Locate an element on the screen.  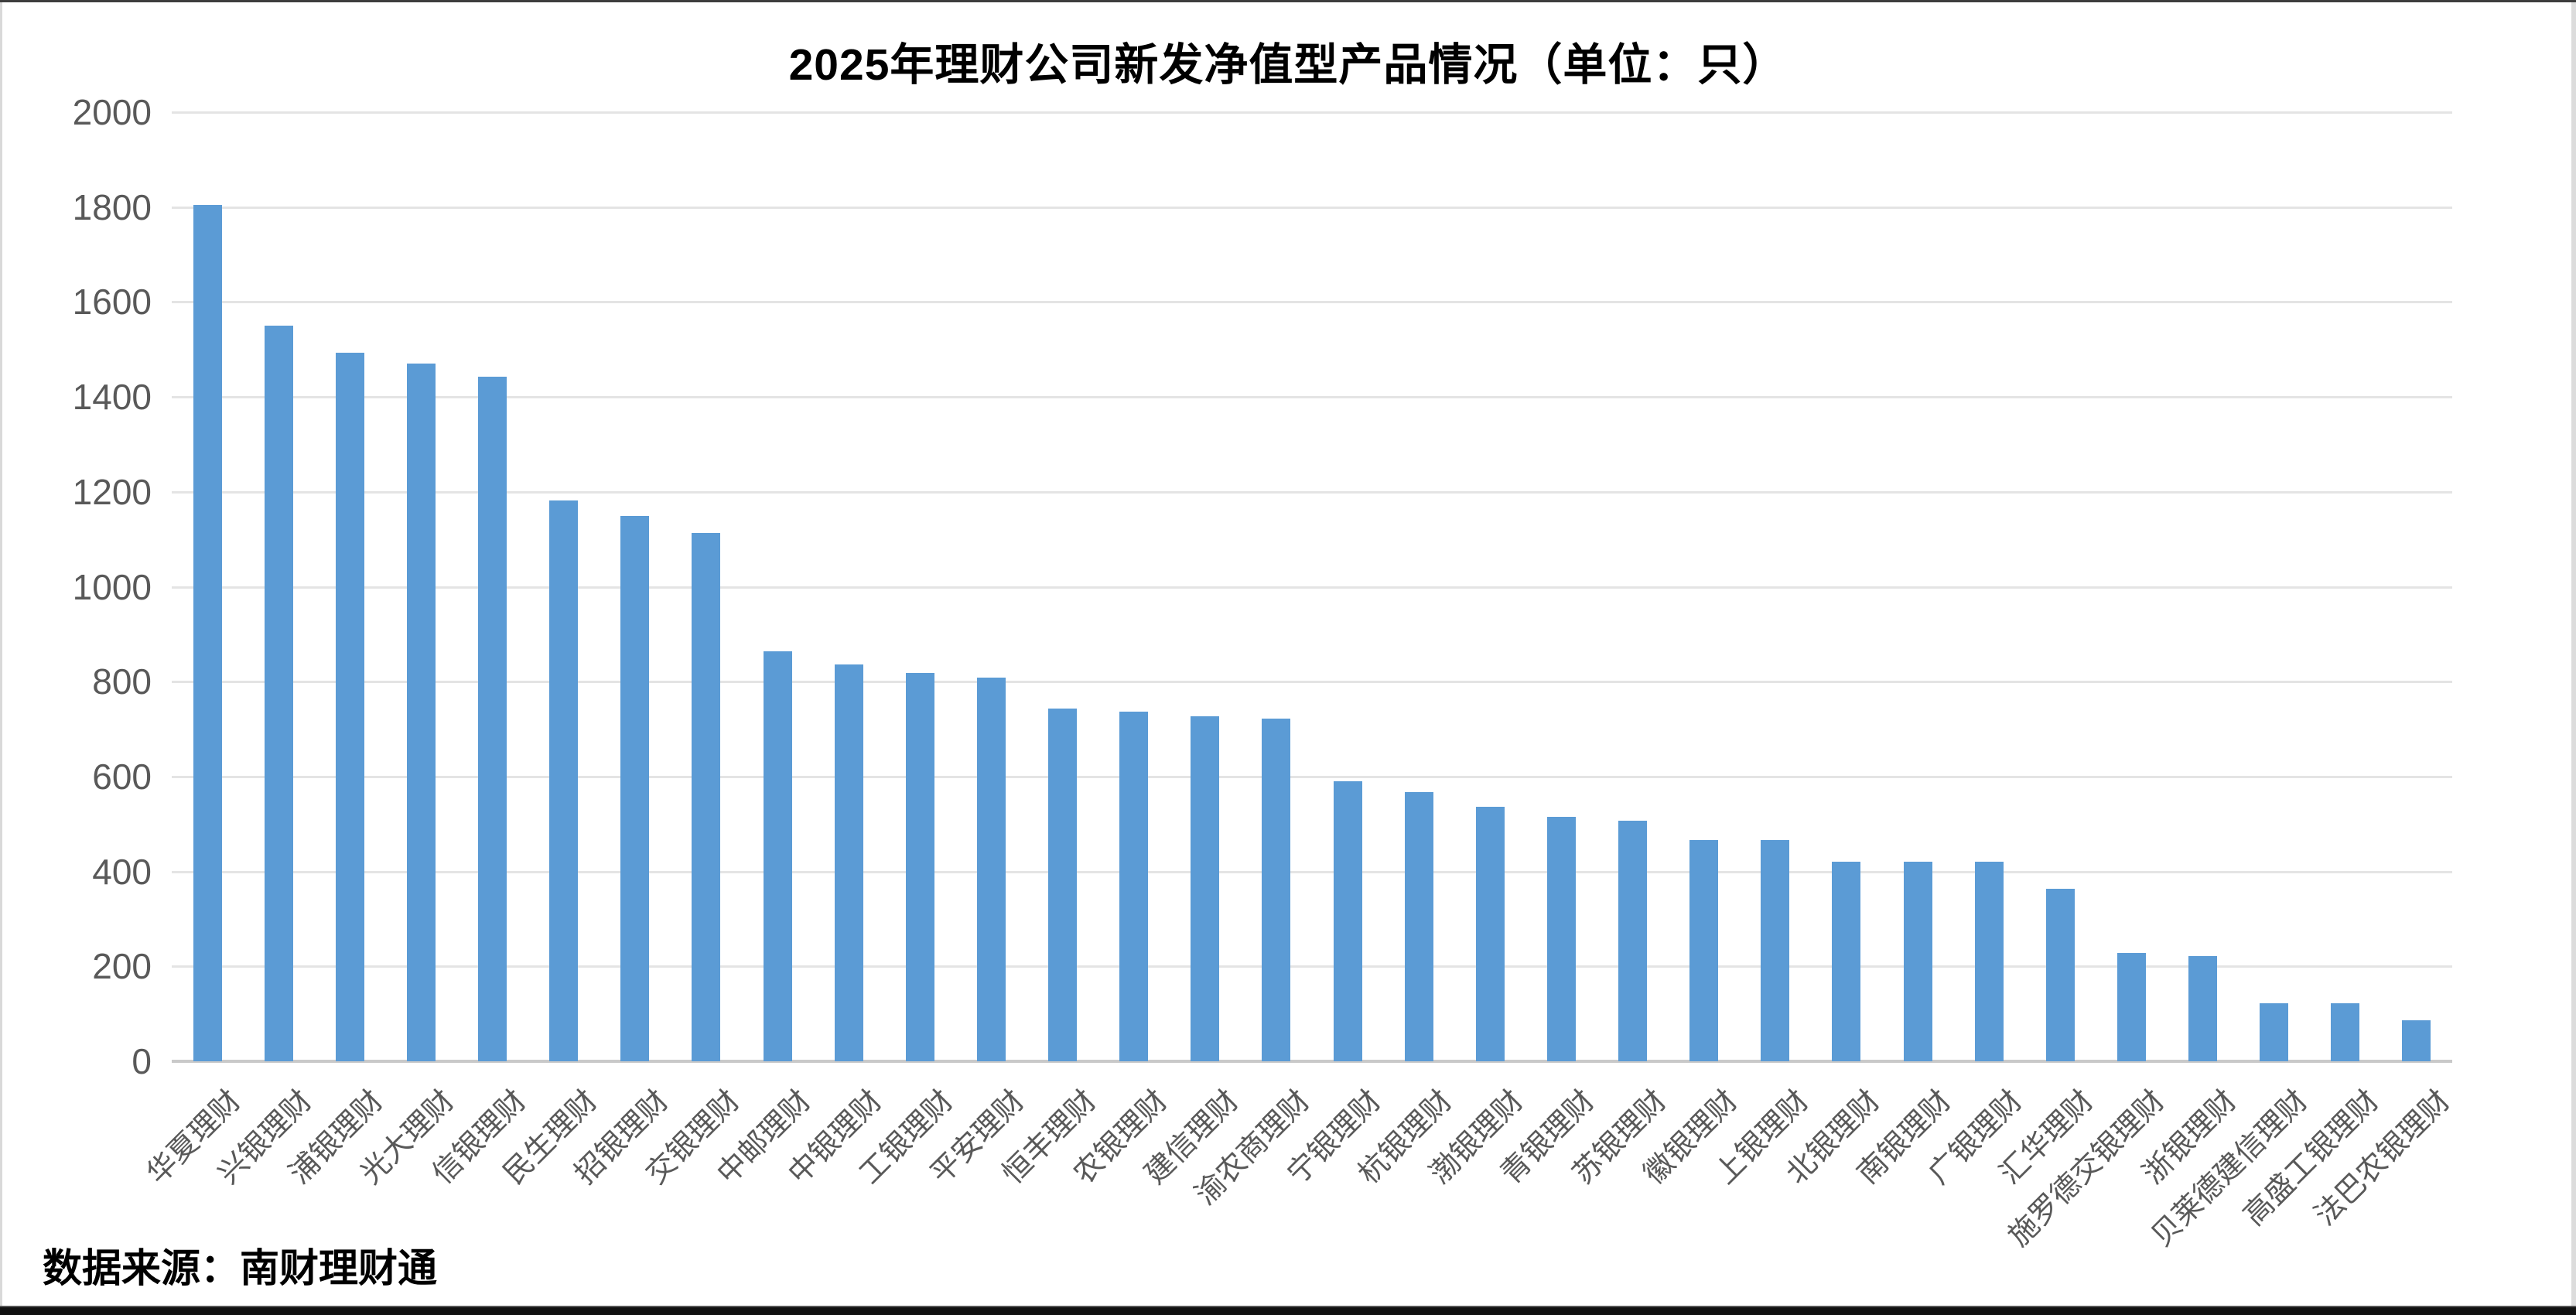
window-right-border is located at coordinates (2573, 657).